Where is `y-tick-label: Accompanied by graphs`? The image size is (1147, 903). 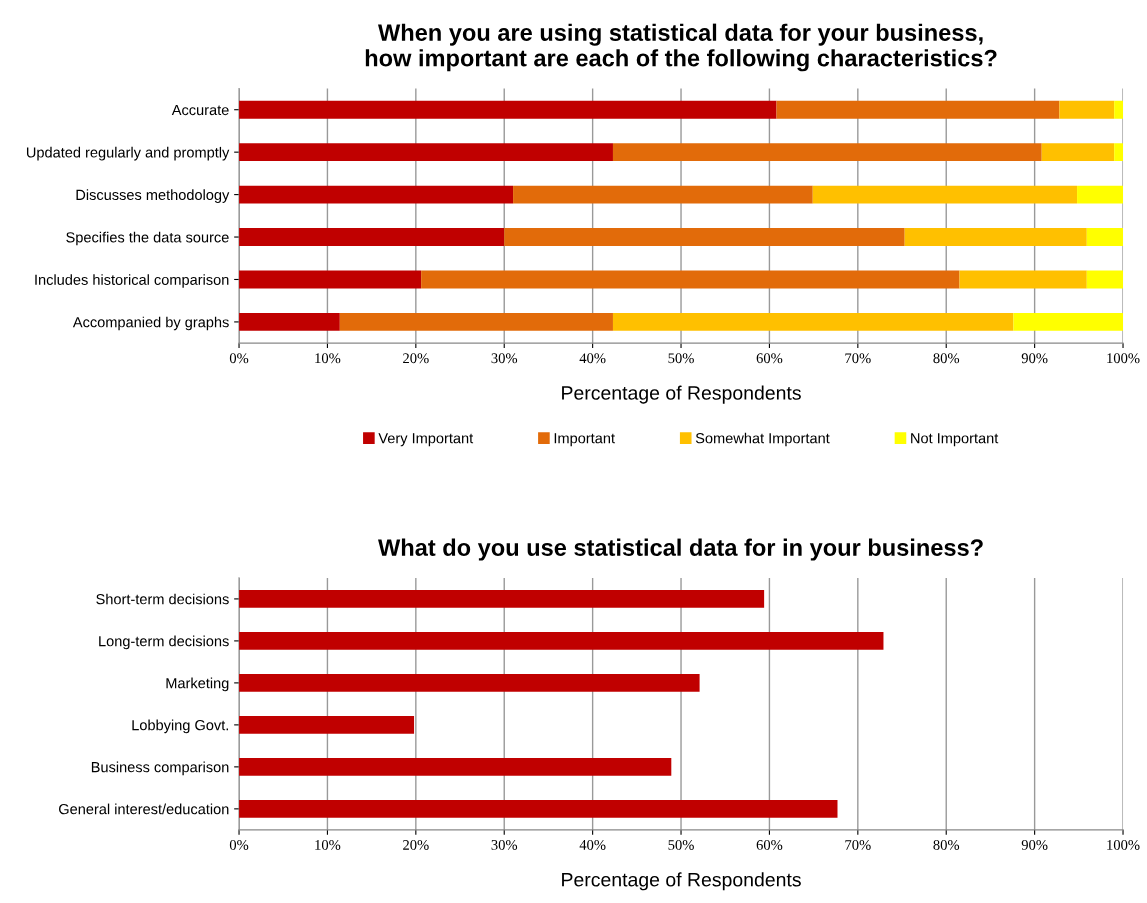
y-tick-label: Accompanied by graphs is located at coordinates (150, 323).